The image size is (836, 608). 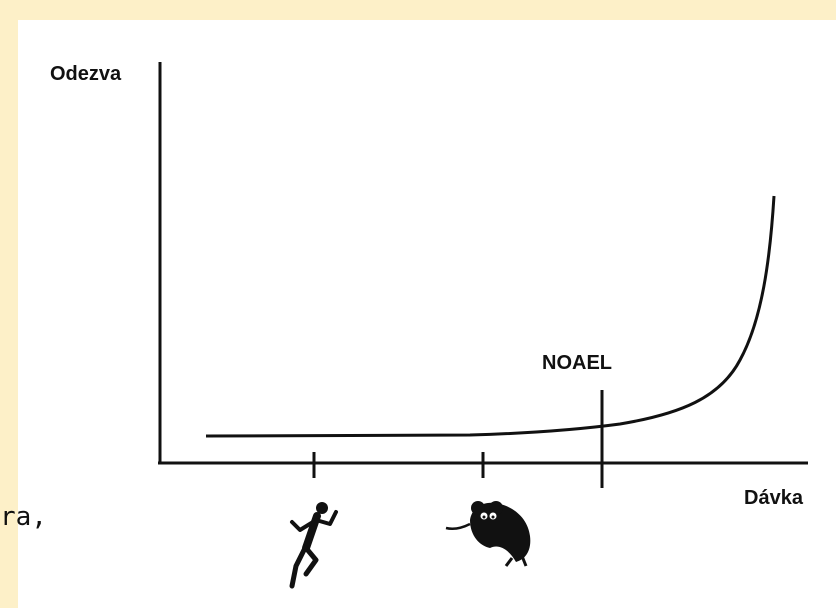 What do you see at coordinates (488, 534) in the screenshot?
I see `rat-icon` at bounding box center [488, 534].